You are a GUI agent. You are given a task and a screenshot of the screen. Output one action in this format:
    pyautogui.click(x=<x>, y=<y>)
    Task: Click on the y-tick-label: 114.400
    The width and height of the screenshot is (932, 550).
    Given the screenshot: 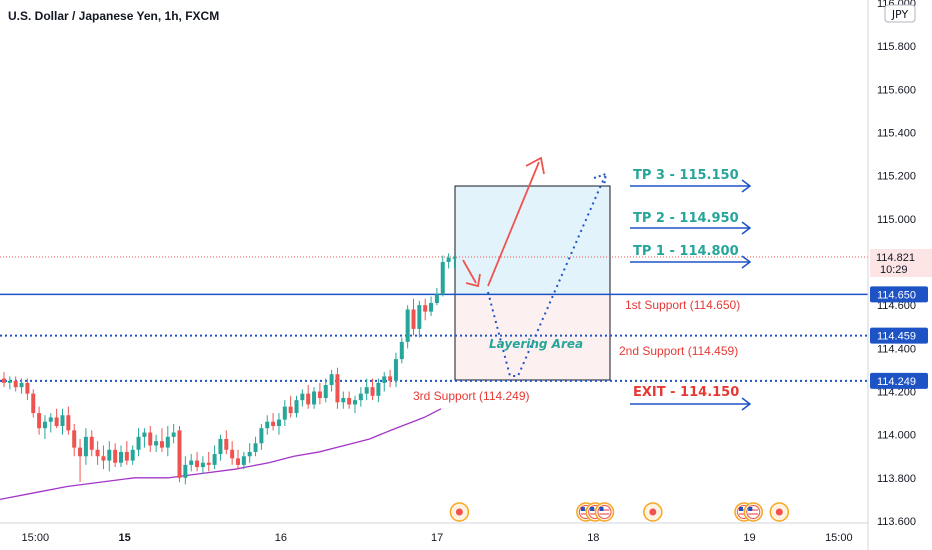 What is the action you would take?
    pyautogui.click(x=896, y=349)
    